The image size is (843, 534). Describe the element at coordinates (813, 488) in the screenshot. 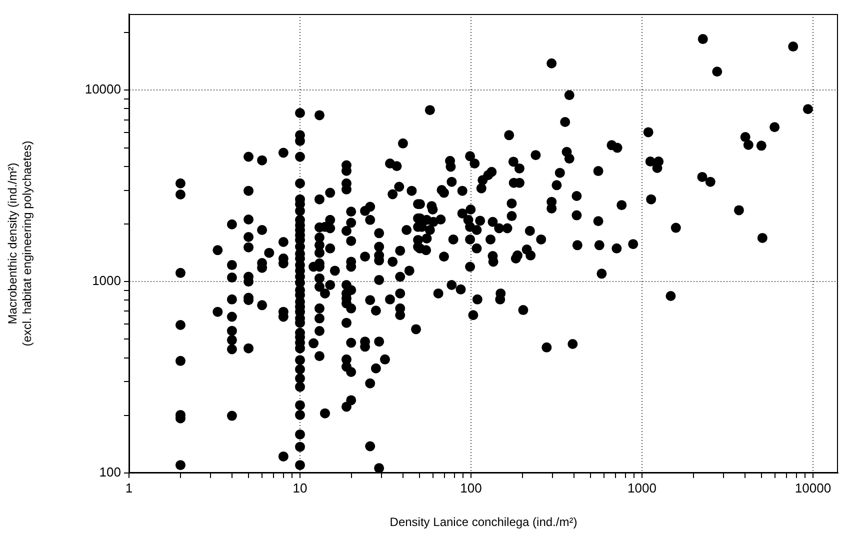

I see `x-tick-label: 10000` at that location.